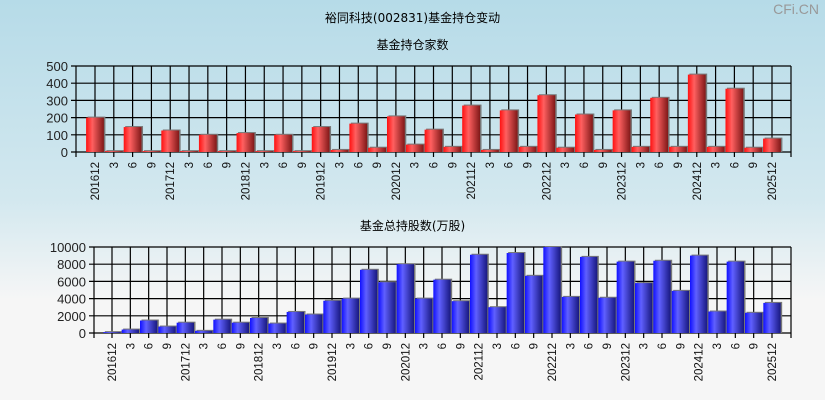 This screenshot has height=400, width=825. I want to click on holders-xtick-label: 202312, so click(623, 181).